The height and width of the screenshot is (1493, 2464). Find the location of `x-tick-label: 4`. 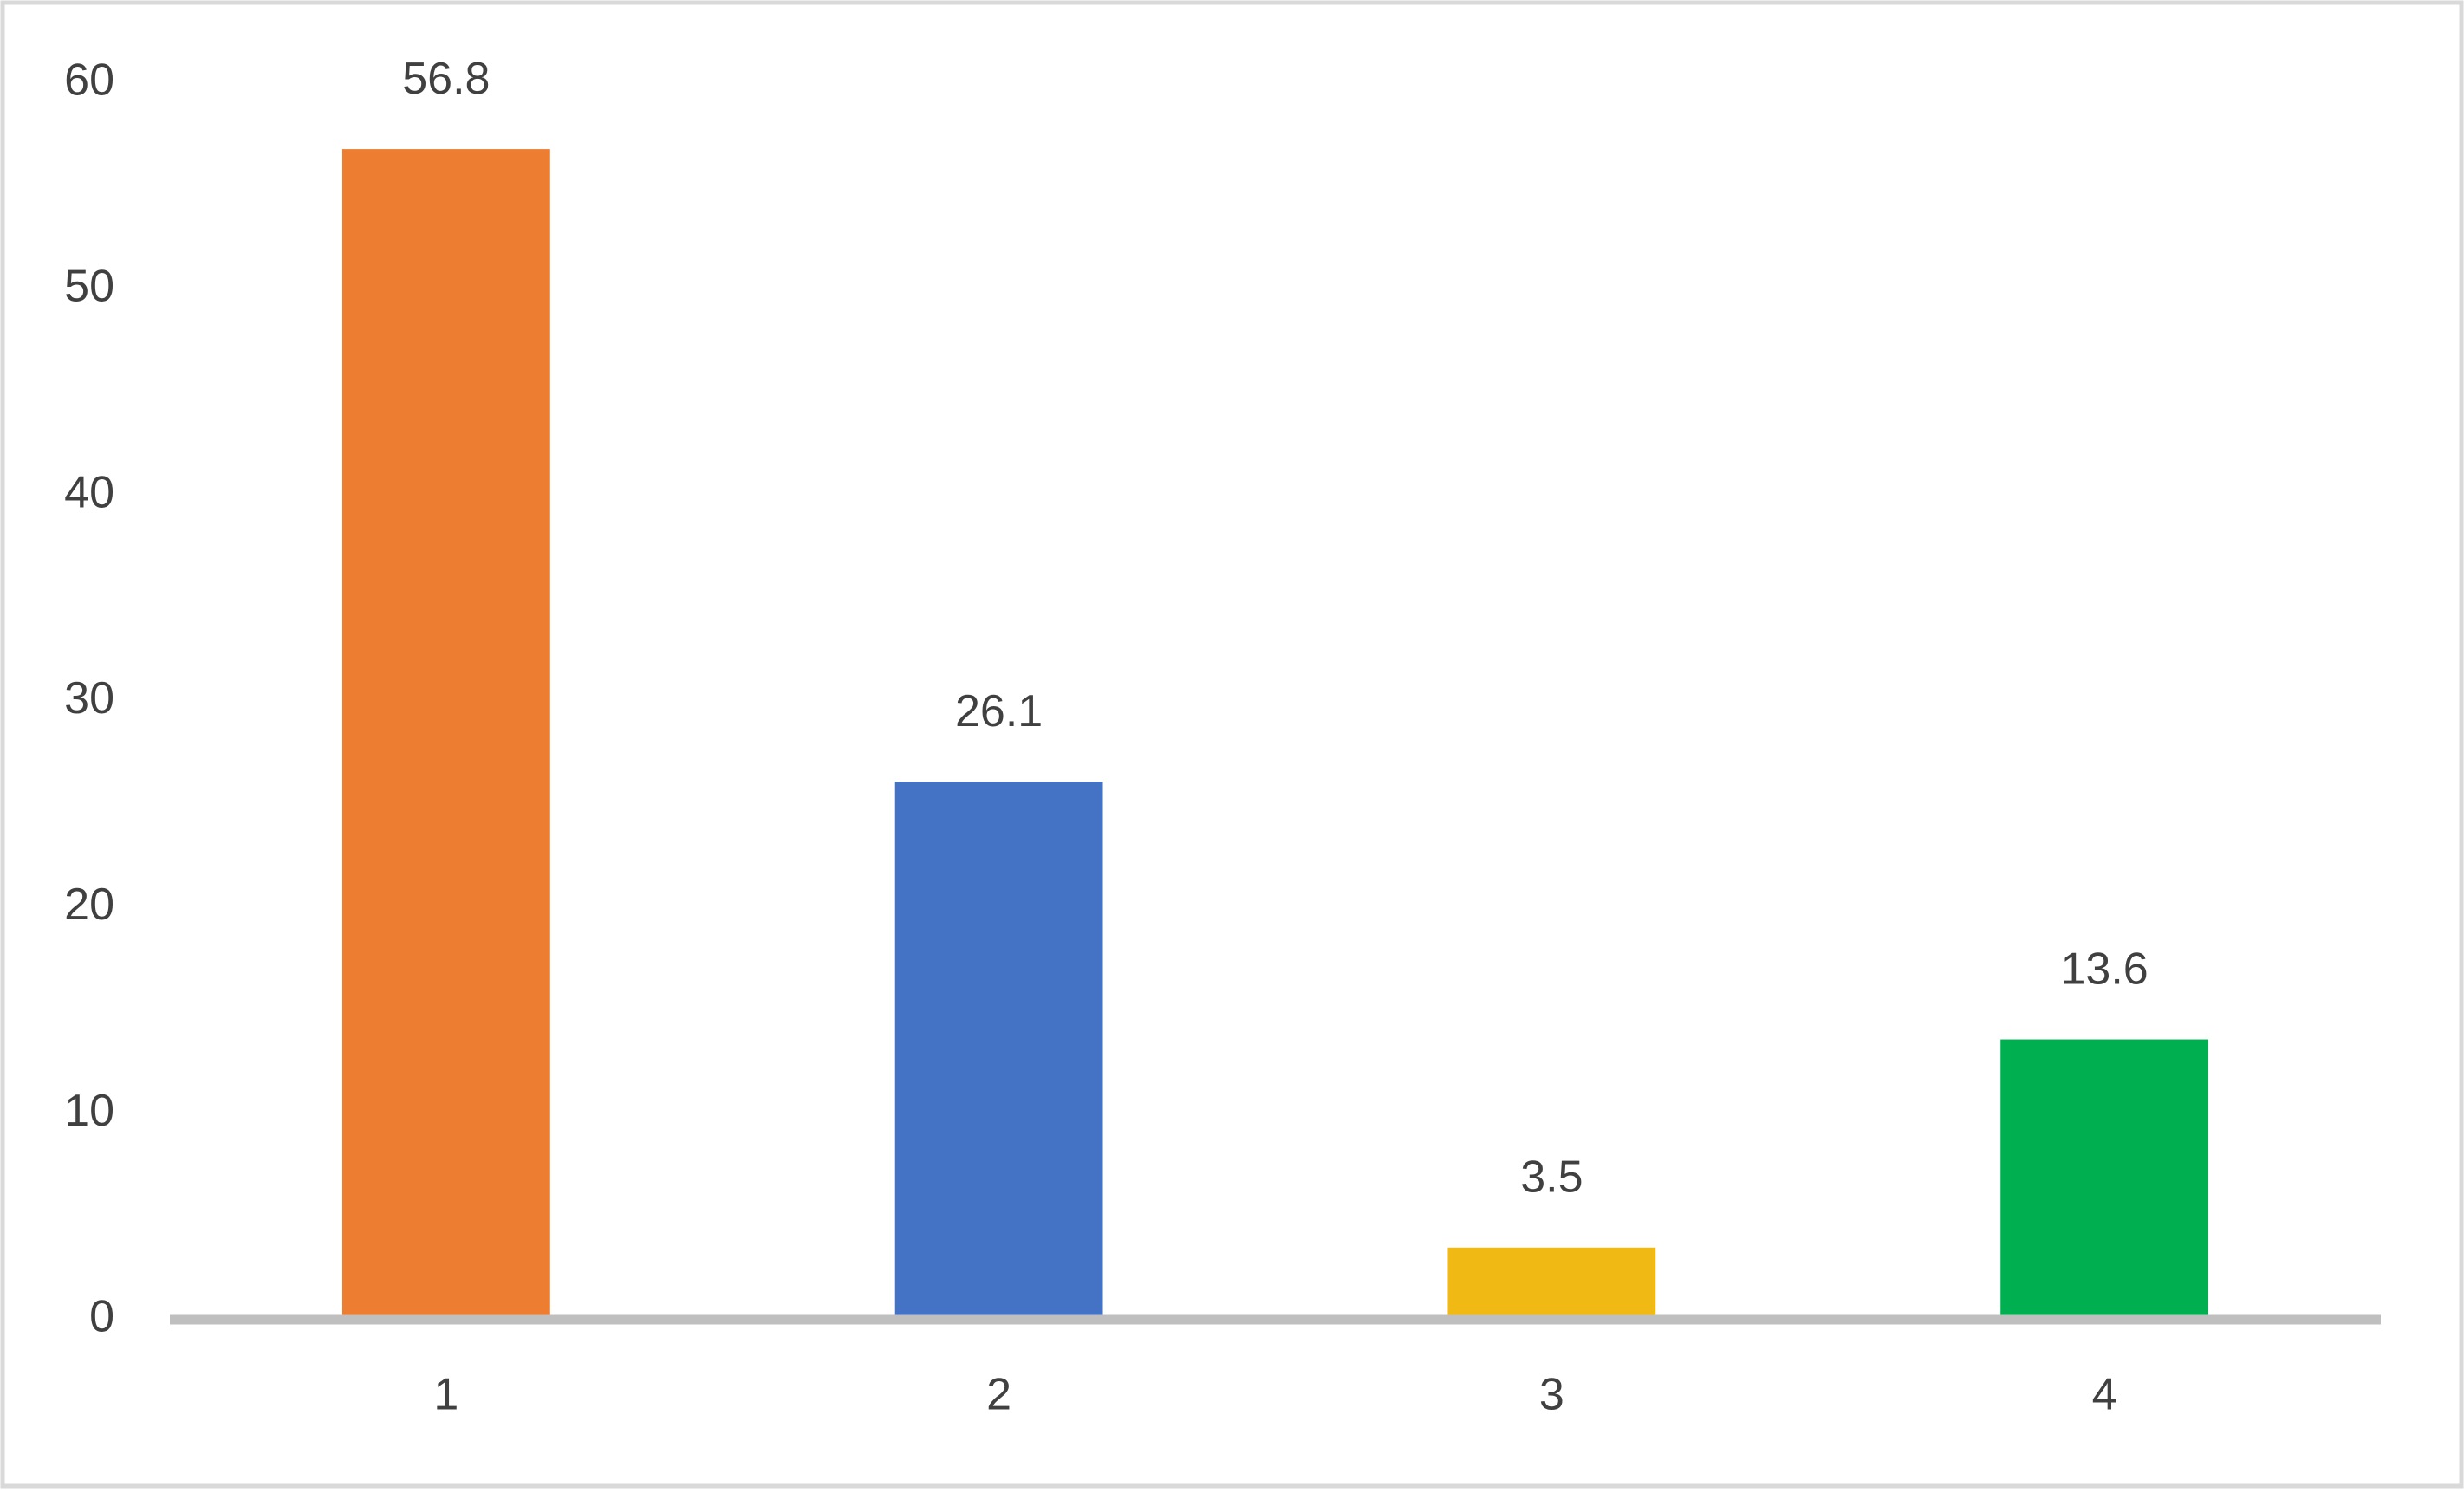

x-tick-label: 4 is located at coordinates (2104, 1395).